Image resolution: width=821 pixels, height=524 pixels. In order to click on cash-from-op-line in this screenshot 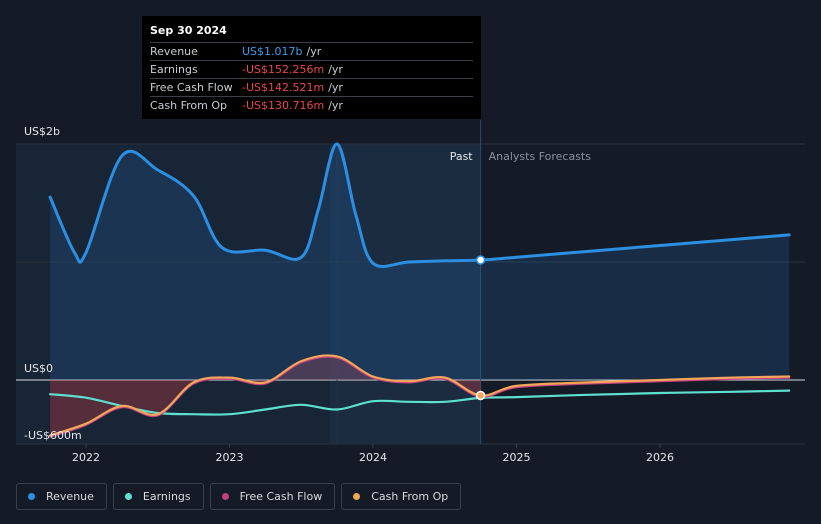, I will do `click(420, 395)`.